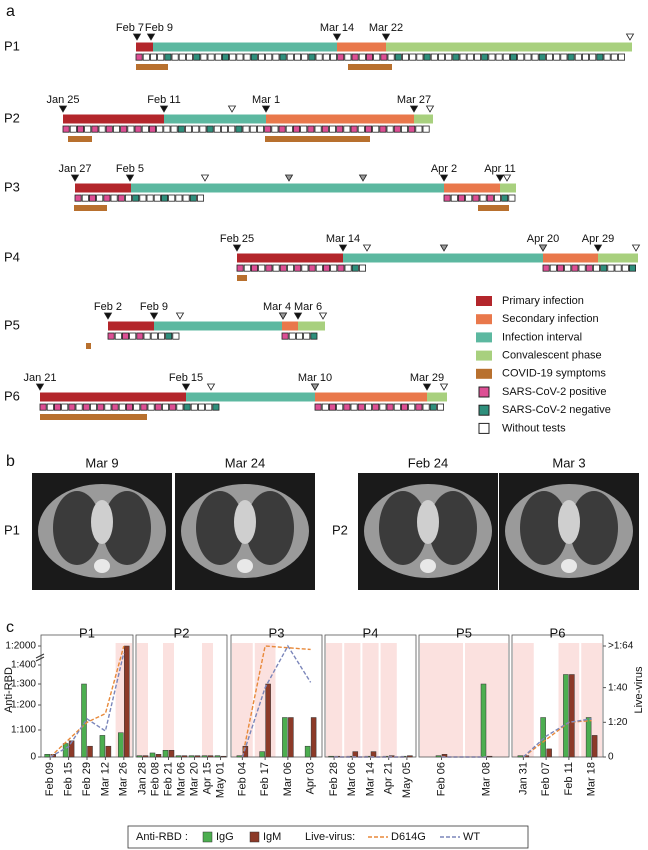  I want to click on panel-label: c, so click(10, 627).